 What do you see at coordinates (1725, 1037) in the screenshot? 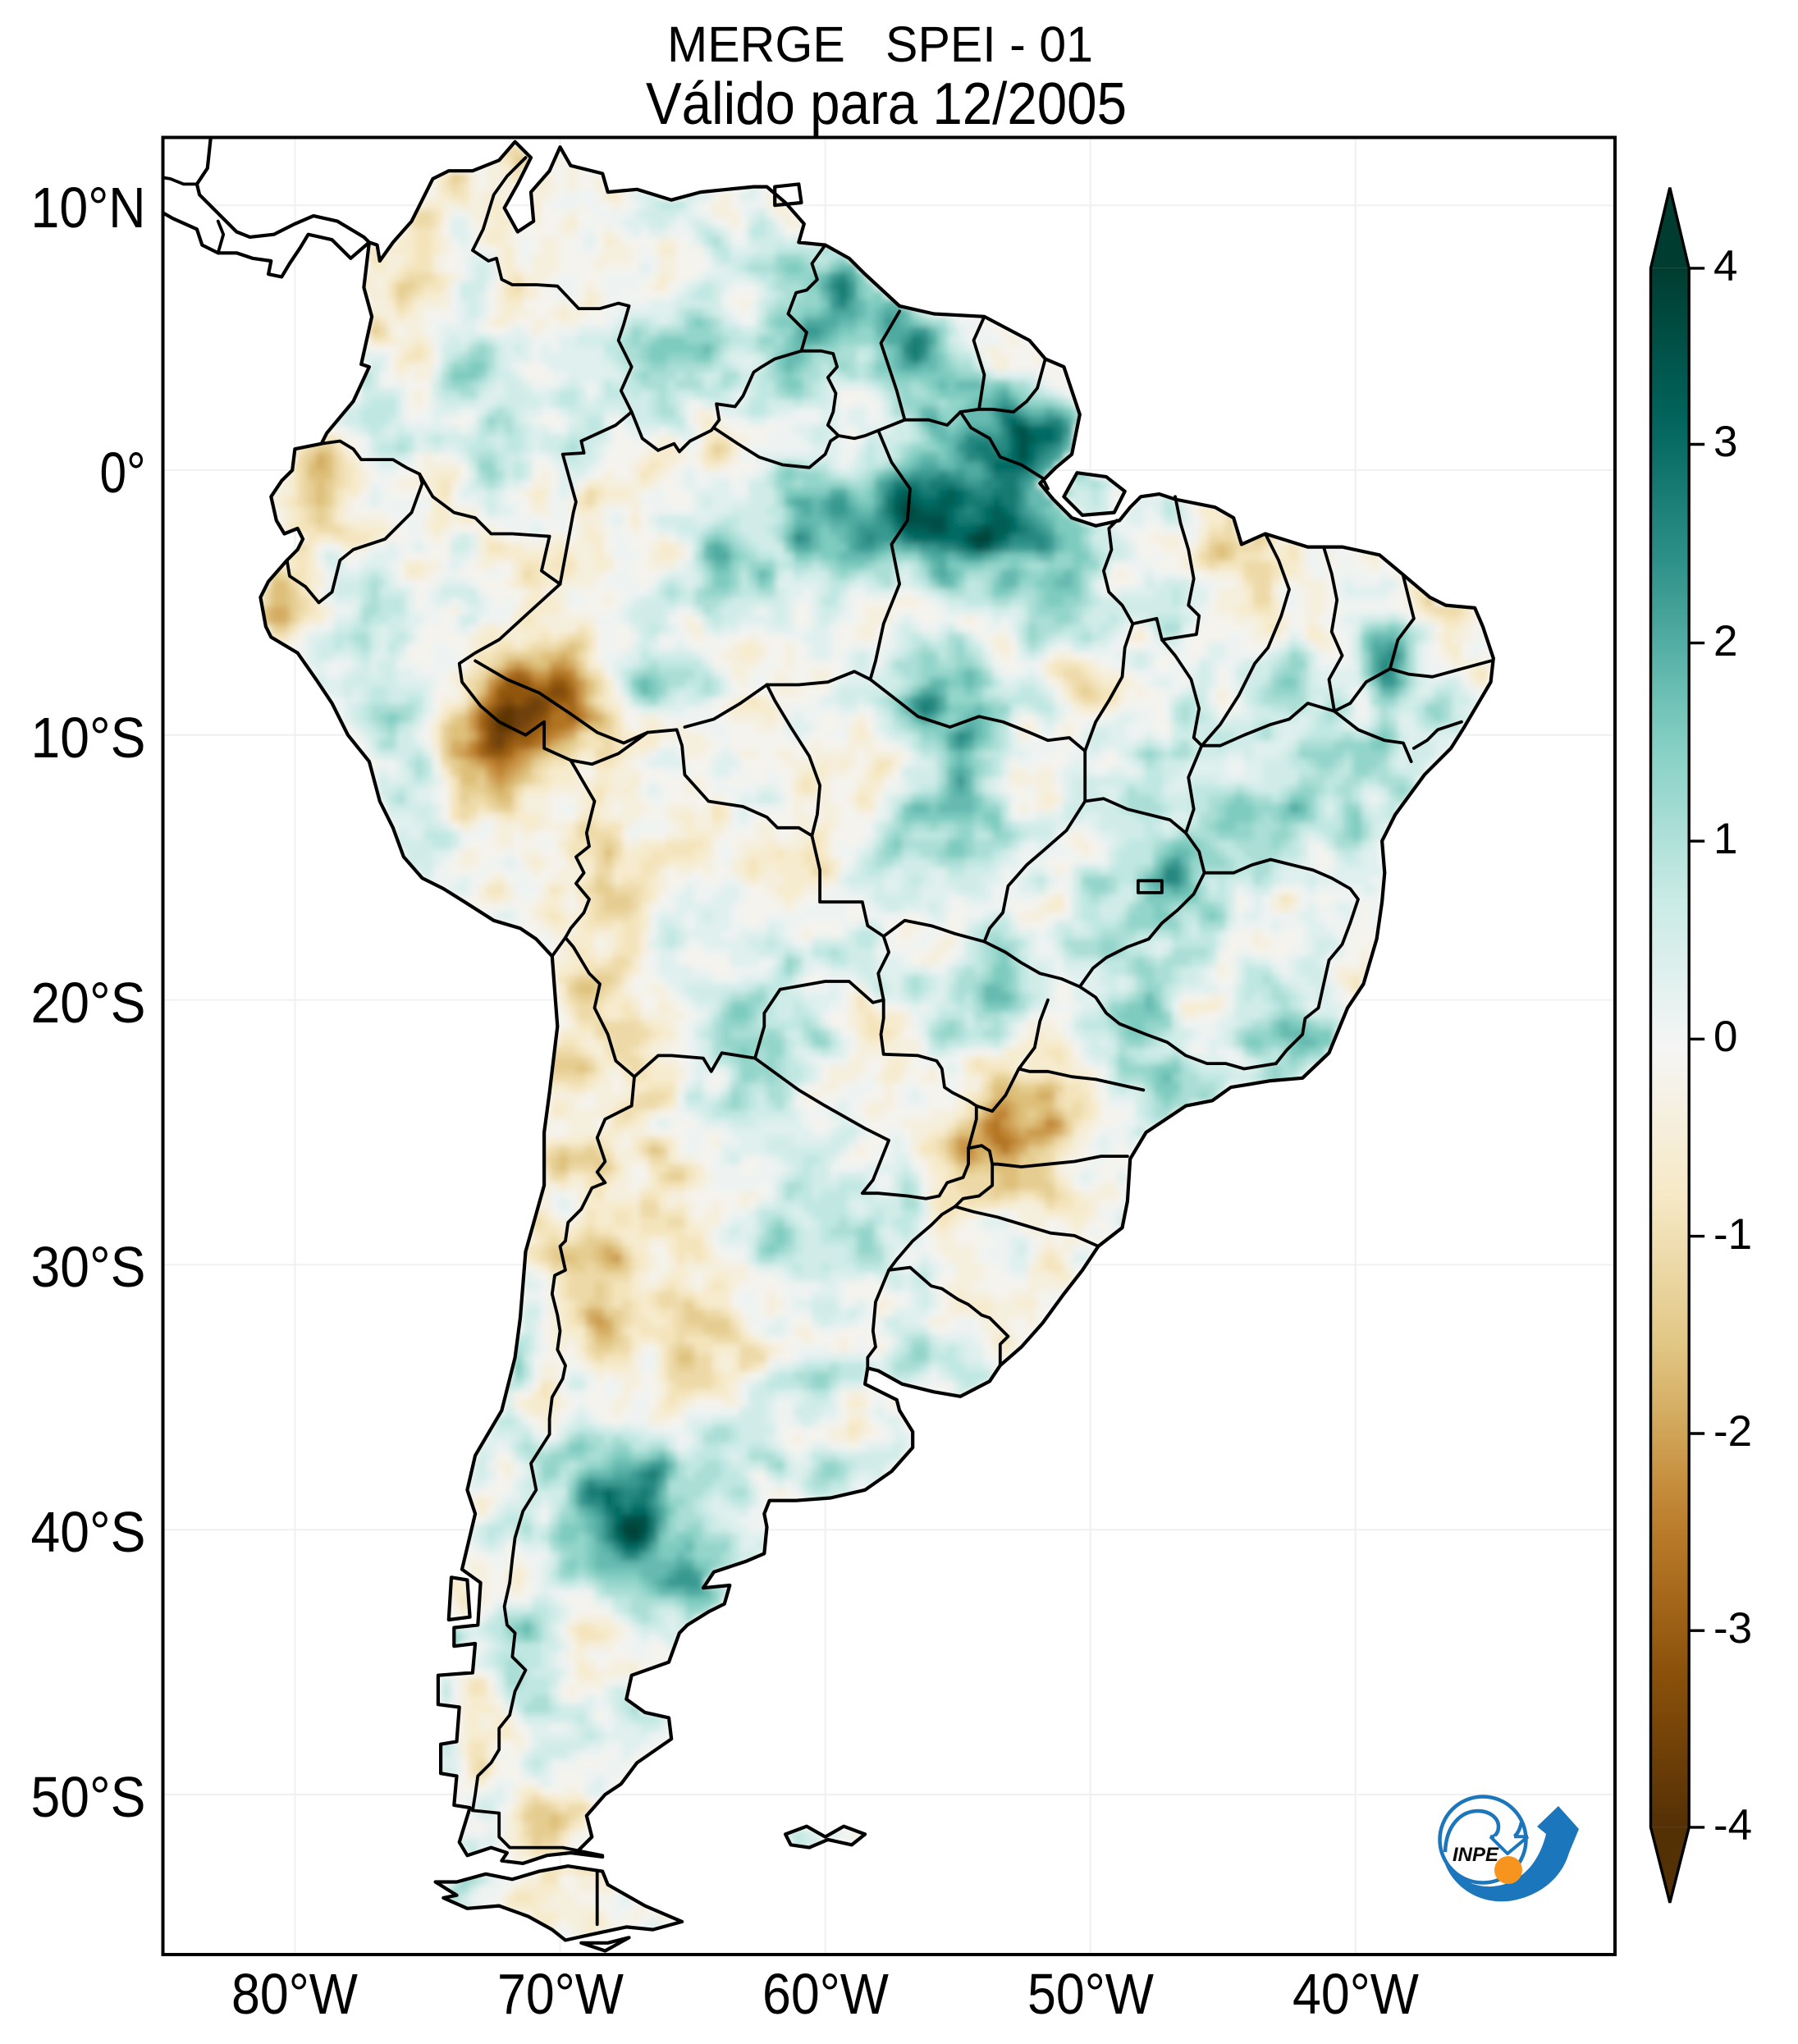
I see `svg-text: 0` at bounding box center [1725, 1037].